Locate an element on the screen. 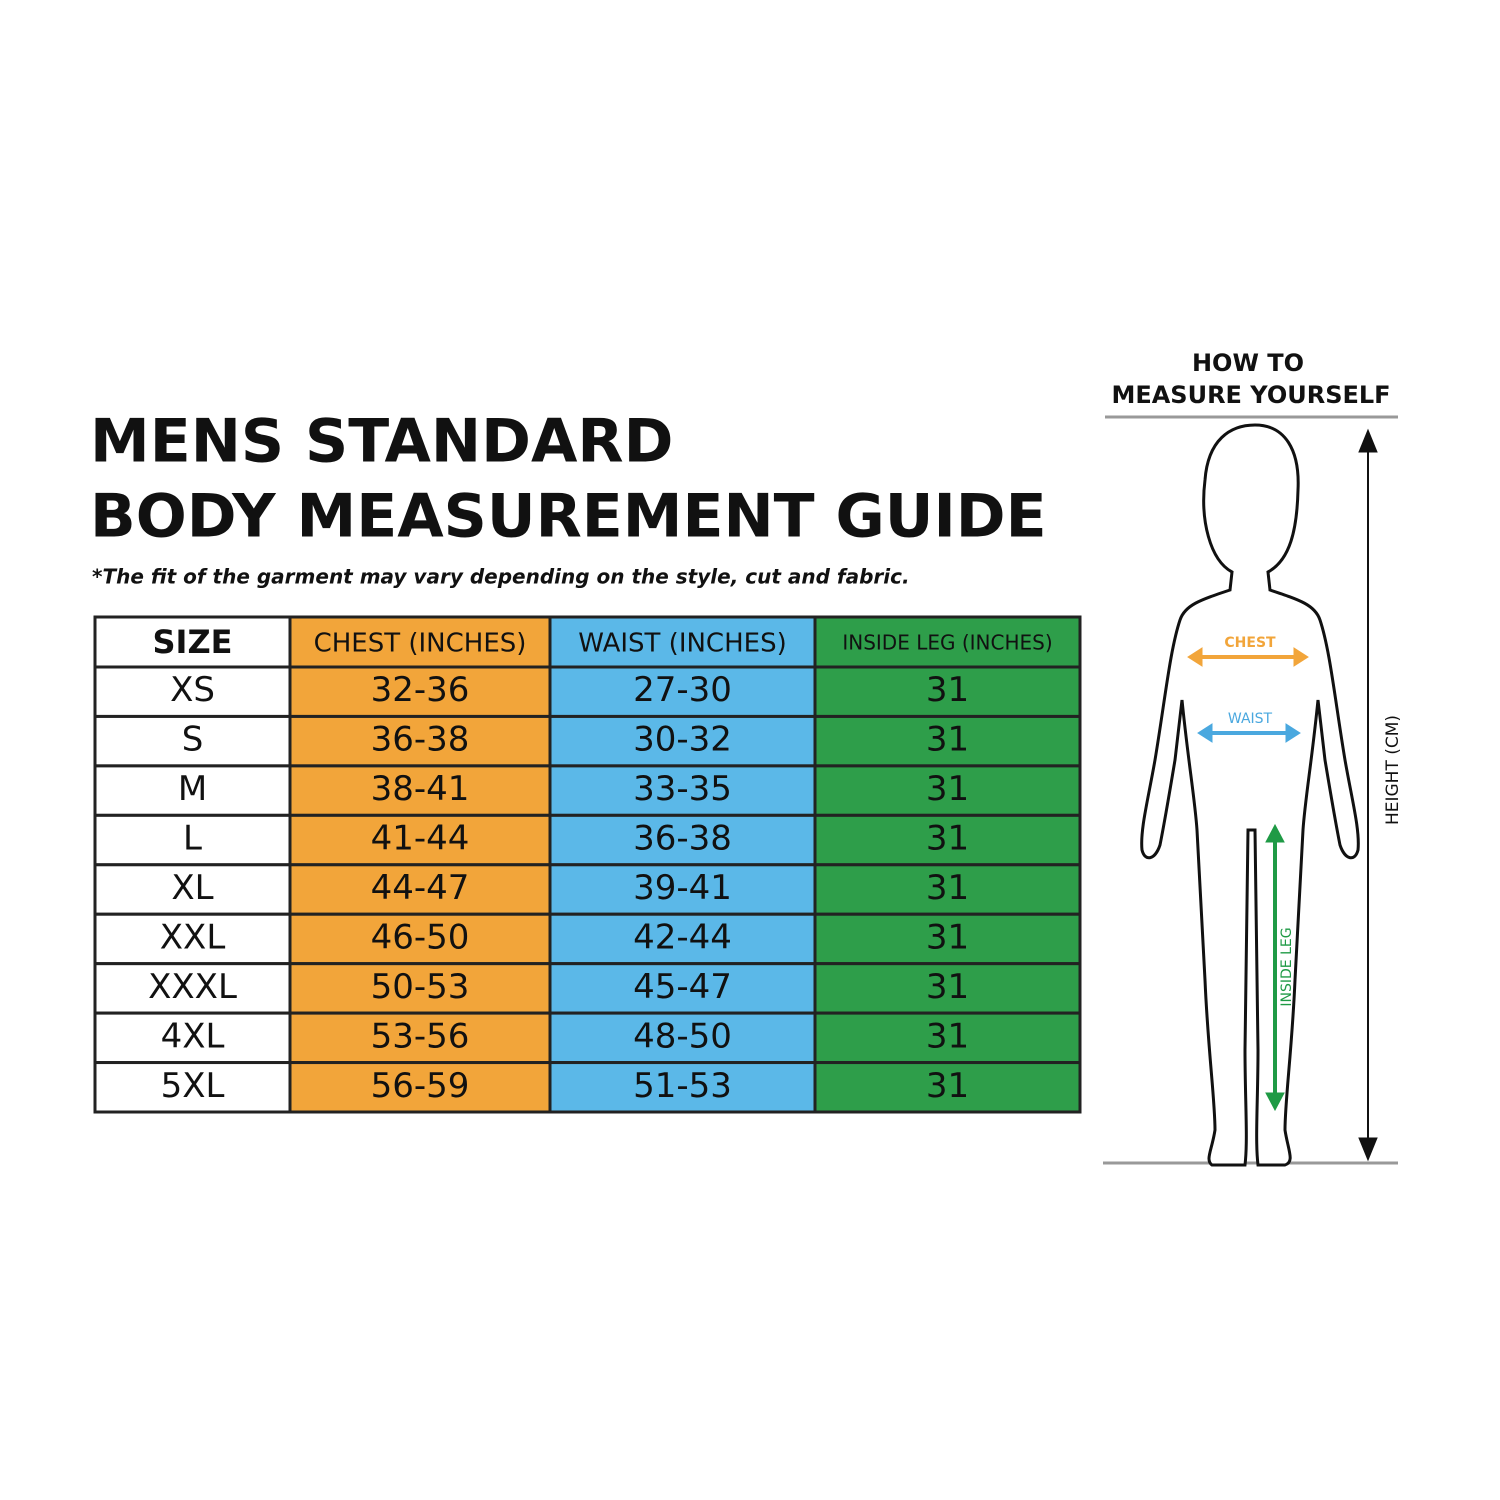  cell-text: 53-56 is located at coordinates (420, 1036).